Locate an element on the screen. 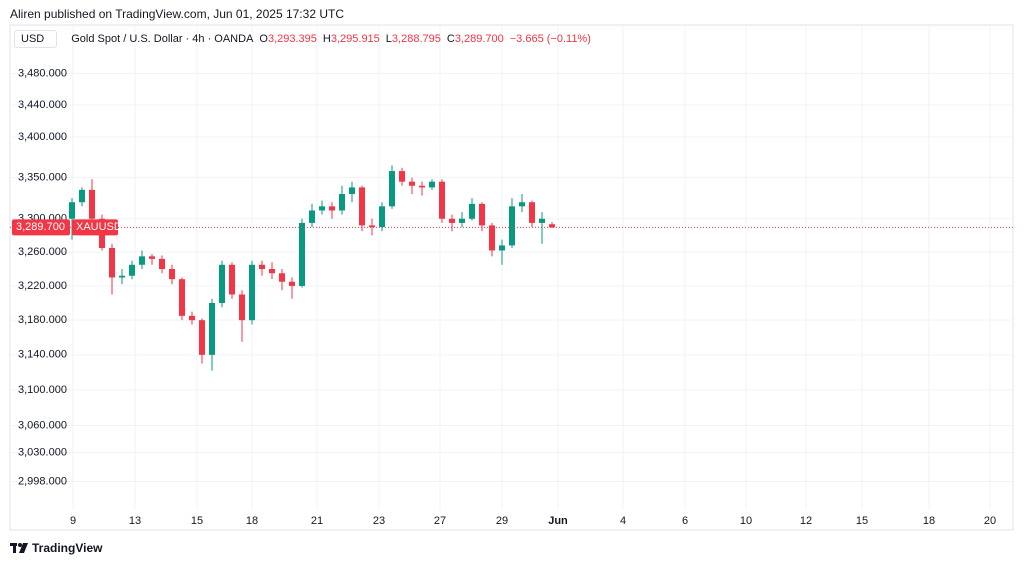  symbol: Gold Spot / U.S. Dollar · 4h · OANDA is located at coordinates (162, 39).